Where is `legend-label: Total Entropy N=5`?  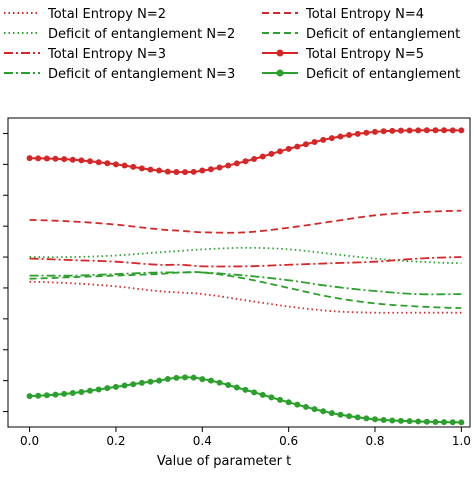
legend-label: Total Entropy N=5 is located at coordinates (364, 54).